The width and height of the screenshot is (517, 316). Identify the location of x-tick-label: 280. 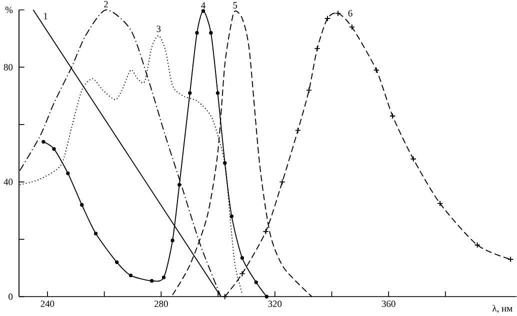
(161, 303).